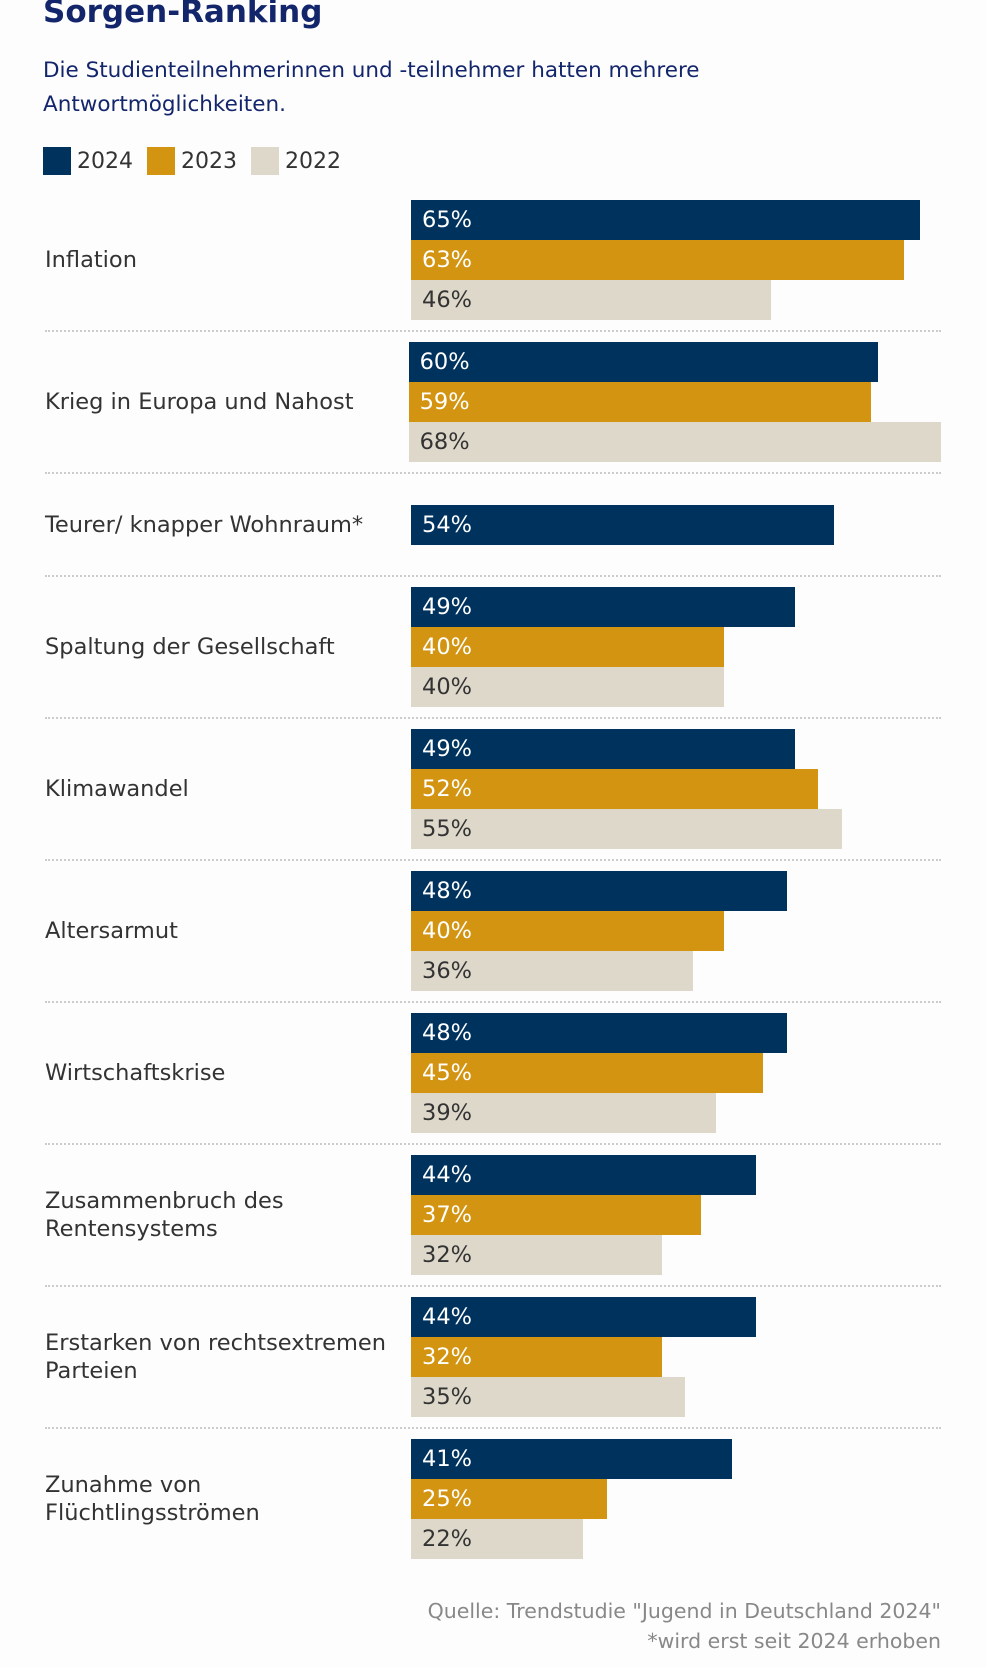  I want to click on bar-2022: 32%, so click(536, 1255).